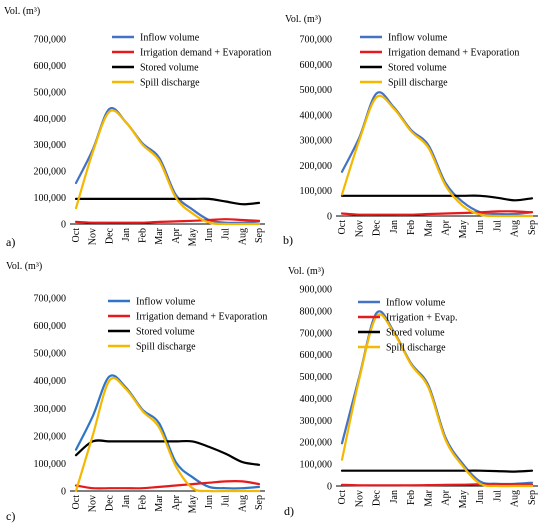 The image size is (550, 526). Describe the element at coordinates (421, 318) in the screenshot. I see `legend-entry: Irrigation + Evap.` at that location.